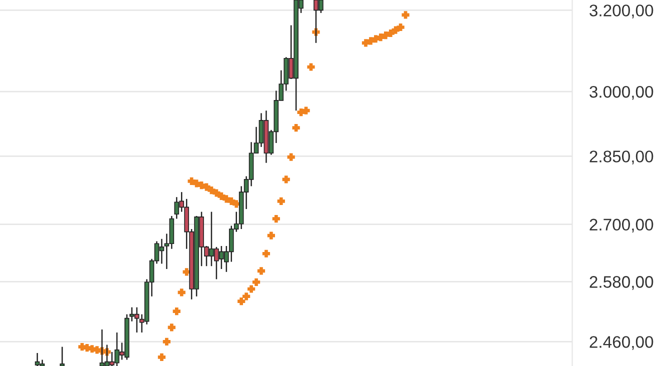 This screenshot has height=366, width=654. What do you see at coordinates (622, 343) in the screenshot?
I see `y-tick-label: 2.460,00` at bounding box center [622, 343].